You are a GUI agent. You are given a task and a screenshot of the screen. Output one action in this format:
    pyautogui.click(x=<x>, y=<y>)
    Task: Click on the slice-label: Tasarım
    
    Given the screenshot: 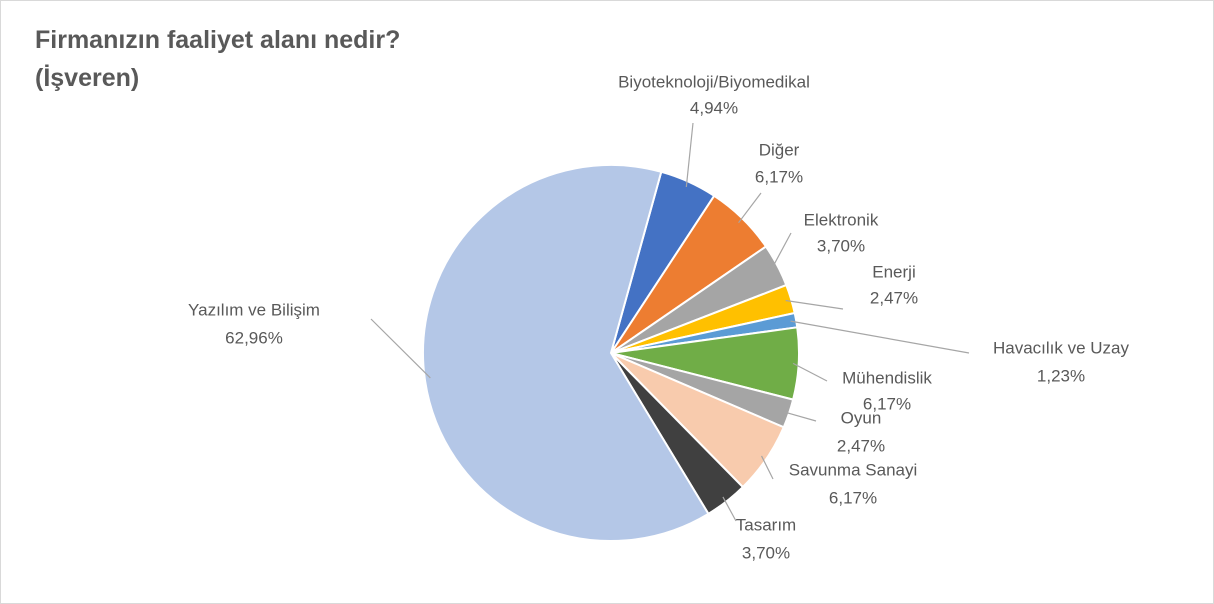 What is the action you would take?
    pyautogui.click(x=766, y=524)
    